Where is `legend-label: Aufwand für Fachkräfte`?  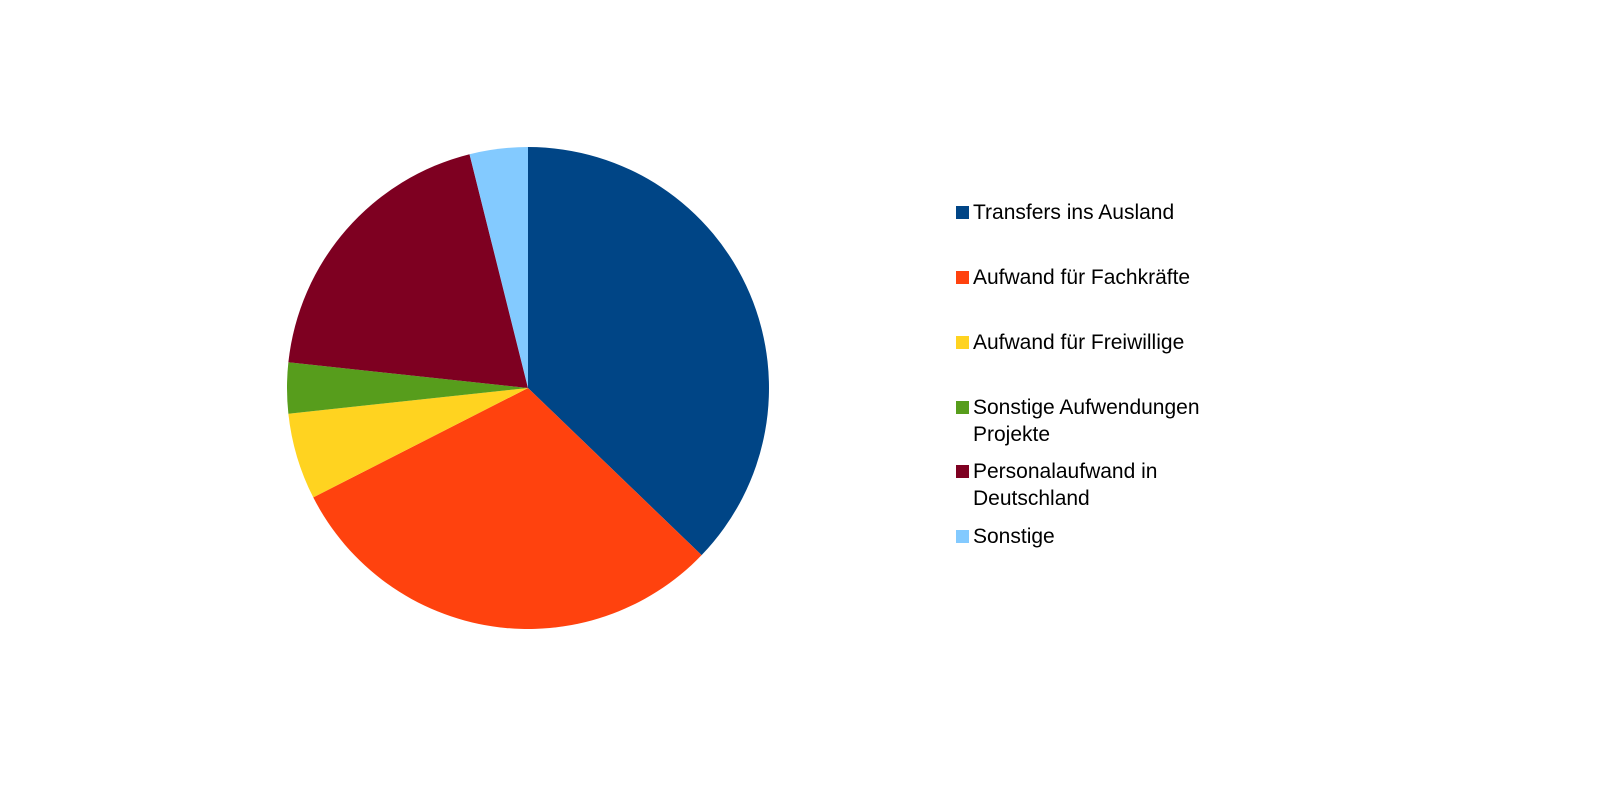
legend-label: Aufwand für Fachkräfte is located at coordinates (1082, 277).